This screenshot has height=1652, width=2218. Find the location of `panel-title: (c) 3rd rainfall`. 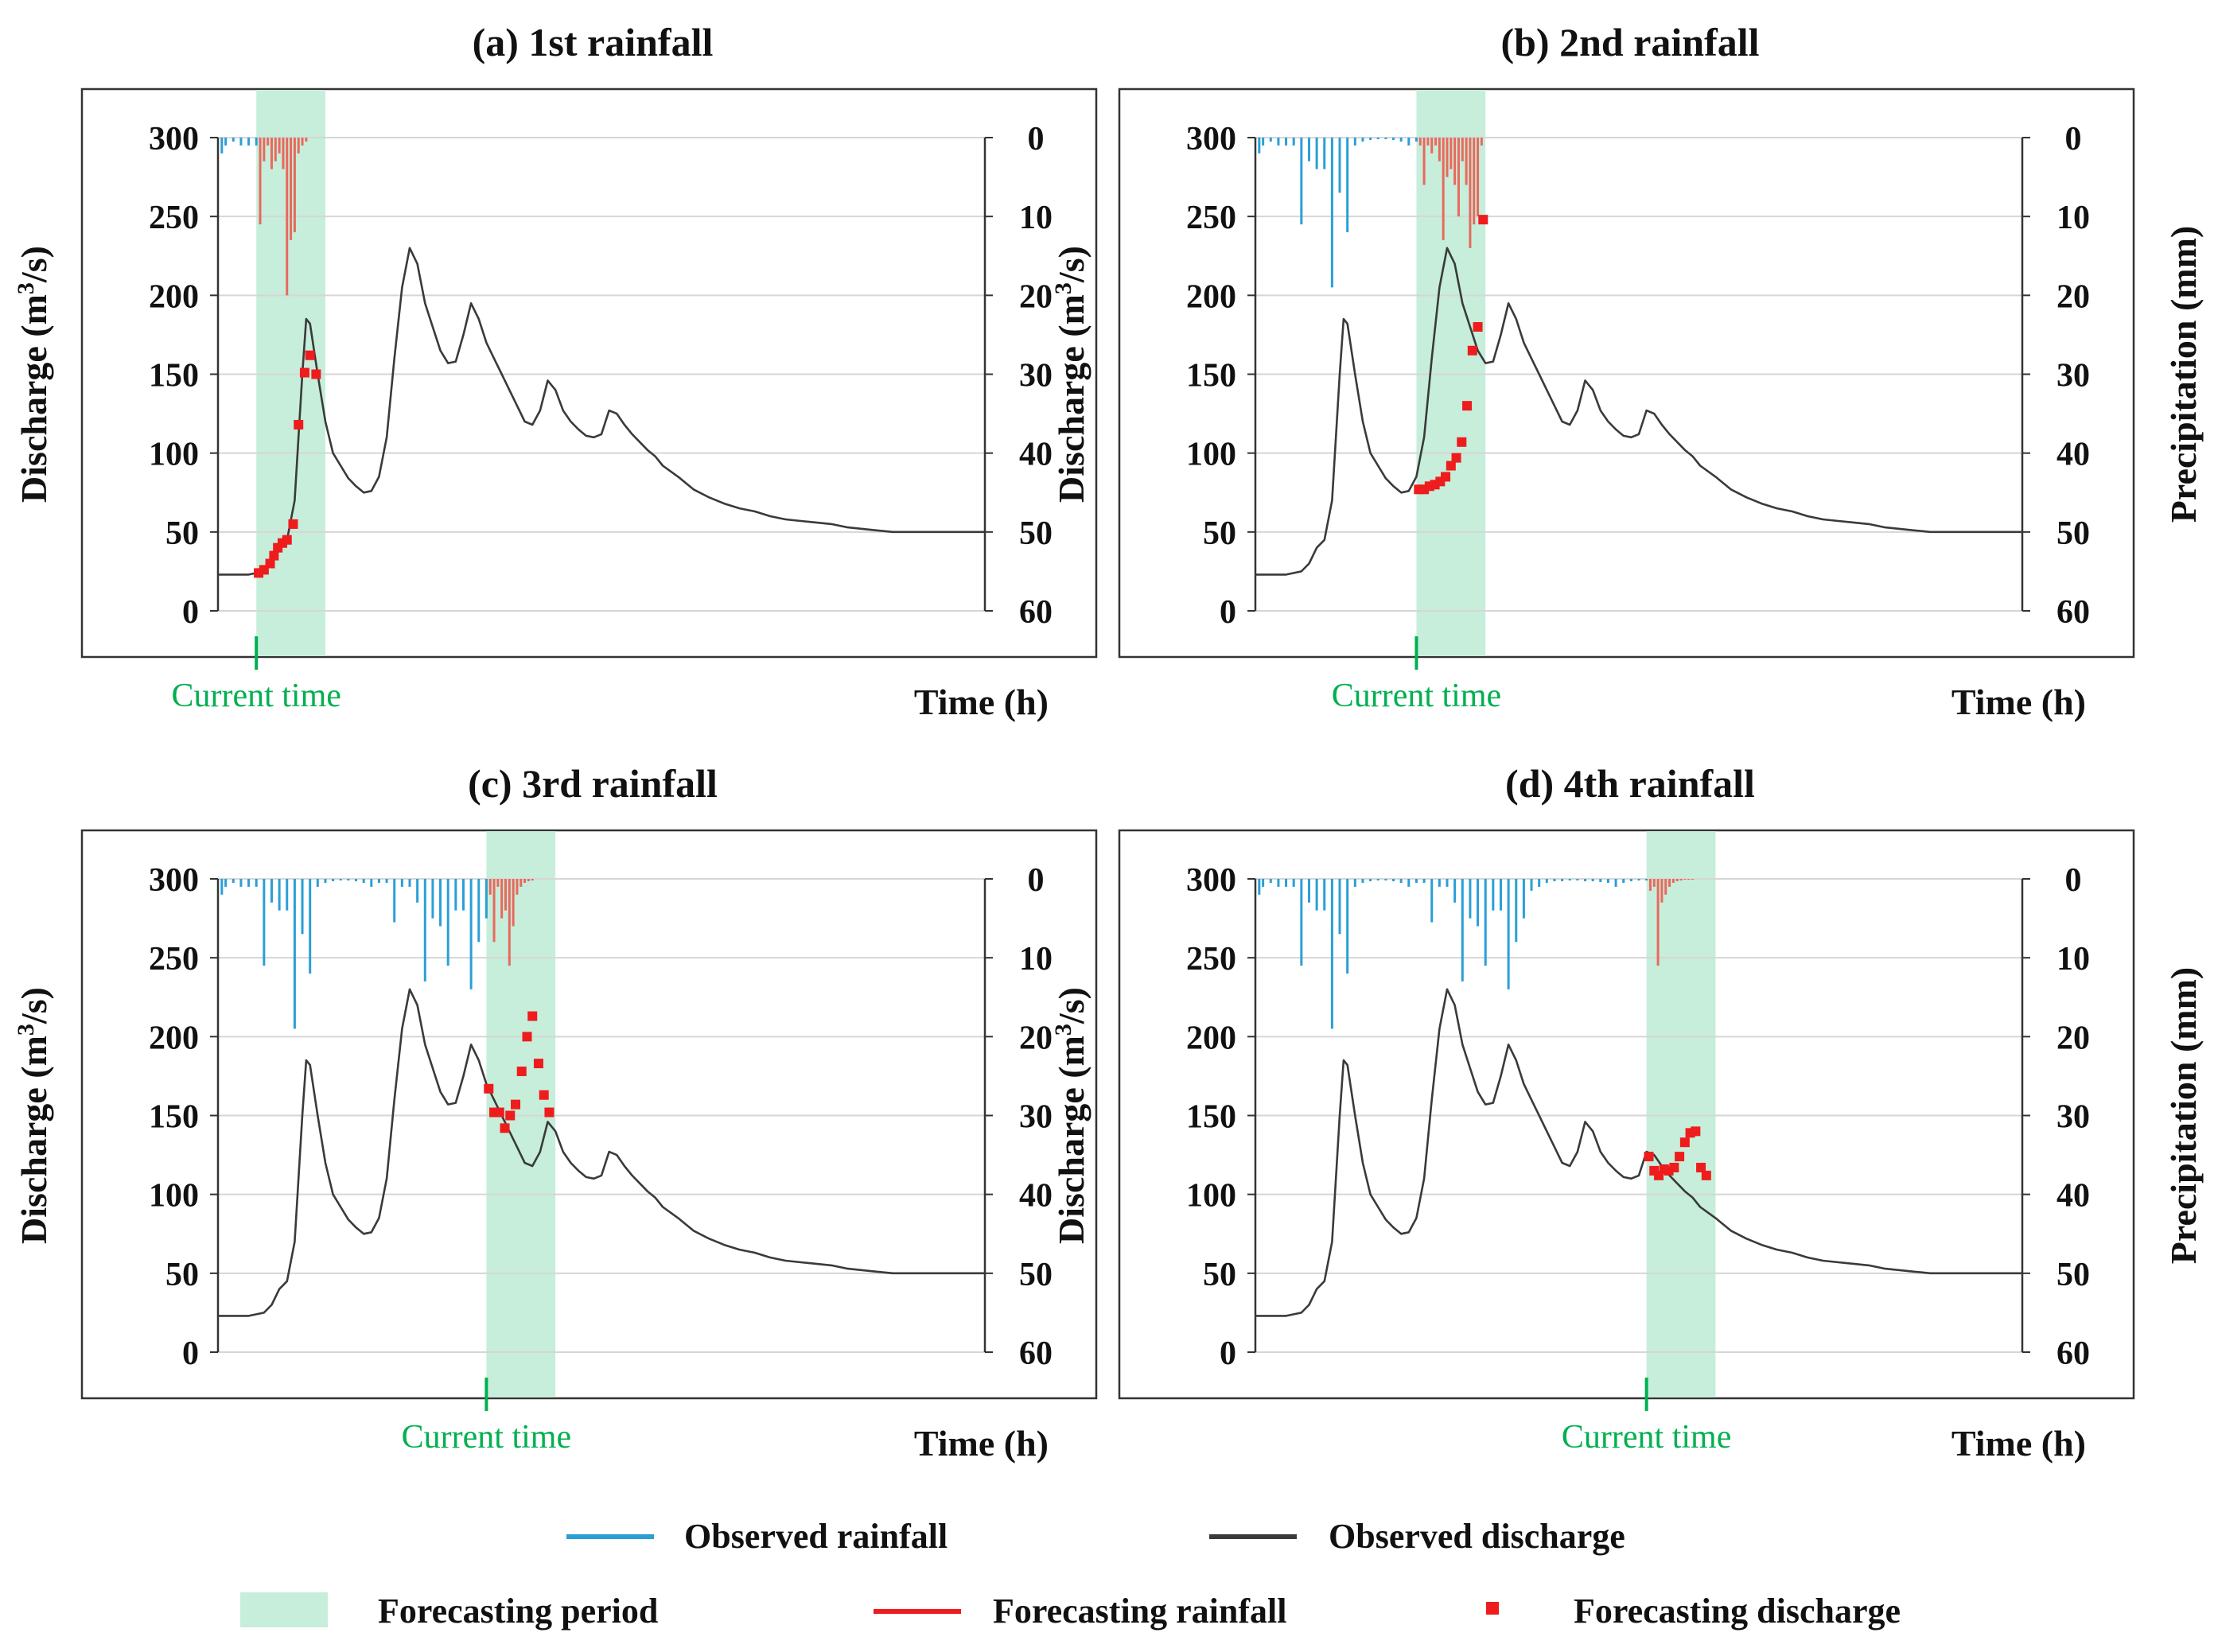

panel-title: (c) 3rd rainfall is located at coordinates (593, 783).